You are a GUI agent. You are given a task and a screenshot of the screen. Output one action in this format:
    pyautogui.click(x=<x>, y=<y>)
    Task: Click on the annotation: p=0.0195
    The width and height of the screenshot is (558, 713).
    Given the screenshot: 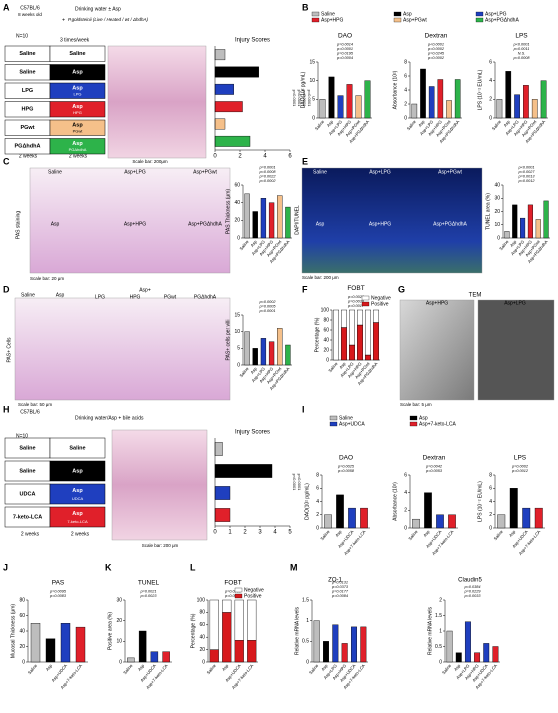 What is the action you would take?
    pyautogui.click(x=345, y=54)
    